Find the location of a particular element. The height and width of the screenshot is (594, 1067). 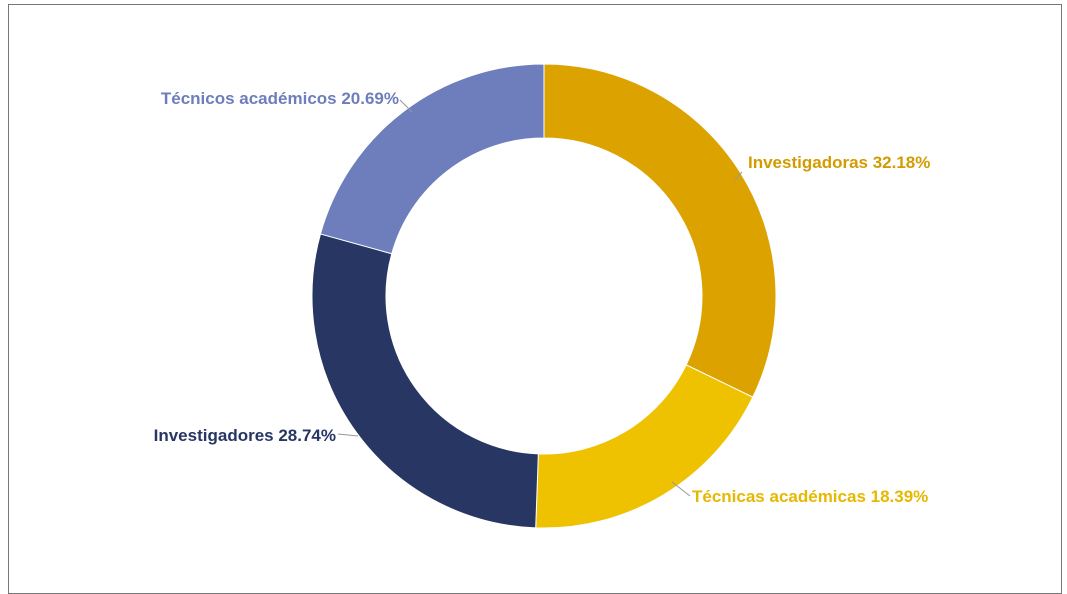

slice-label: Investigadores 28.74% is located at coordinates (245, 435).